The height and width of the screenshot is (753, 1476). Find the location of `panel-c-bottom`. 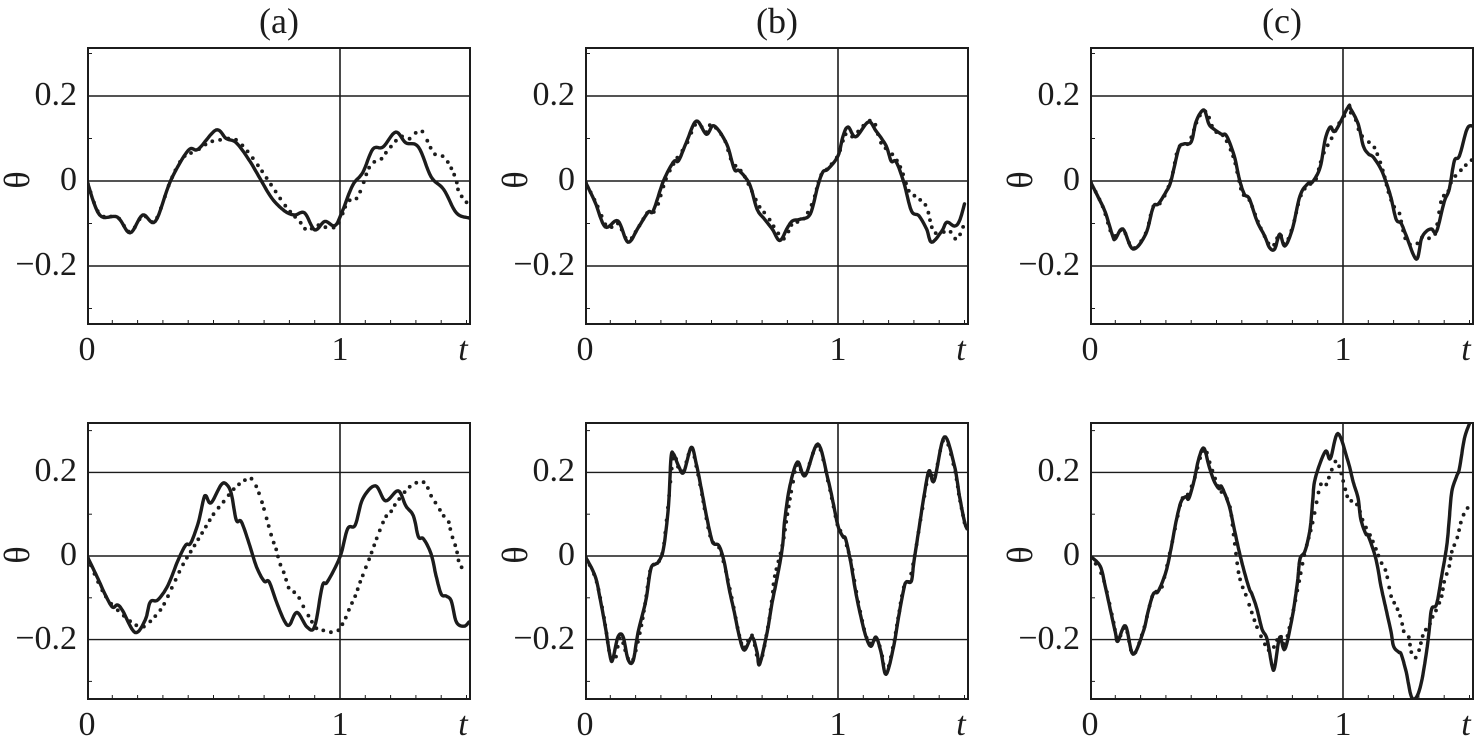

panel-c-bottom is located at coordinates (1282, 561).